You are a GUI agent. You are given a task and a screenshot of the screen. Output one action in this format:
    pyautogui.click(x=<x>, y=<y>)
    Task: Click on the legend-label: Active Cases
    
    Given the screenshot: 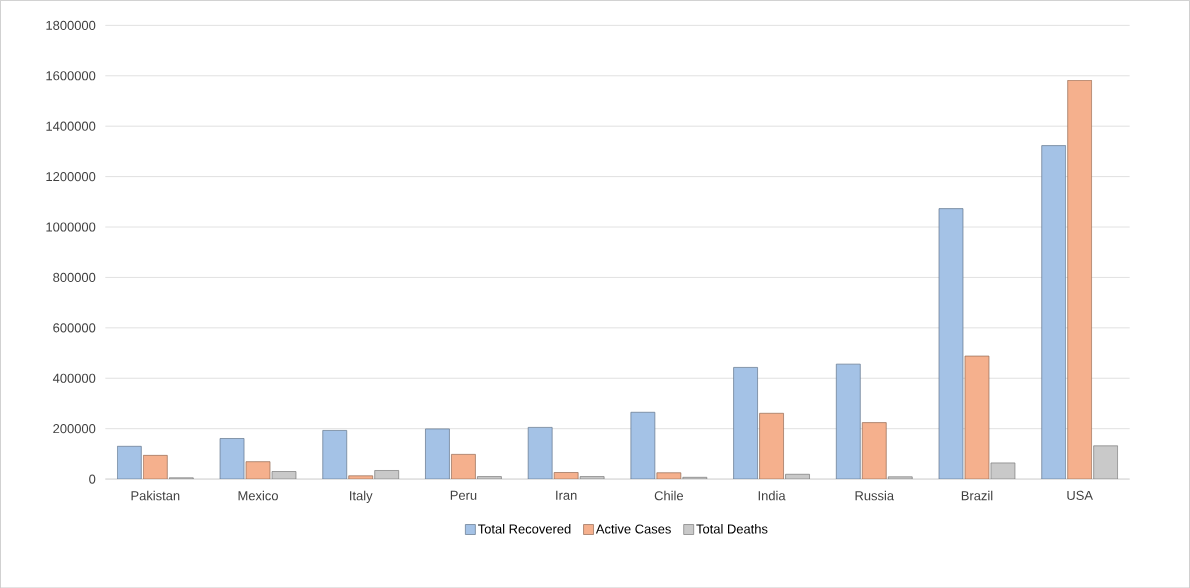 What is the action you would take?
    pyautogui.click(x=633, y=528)
    